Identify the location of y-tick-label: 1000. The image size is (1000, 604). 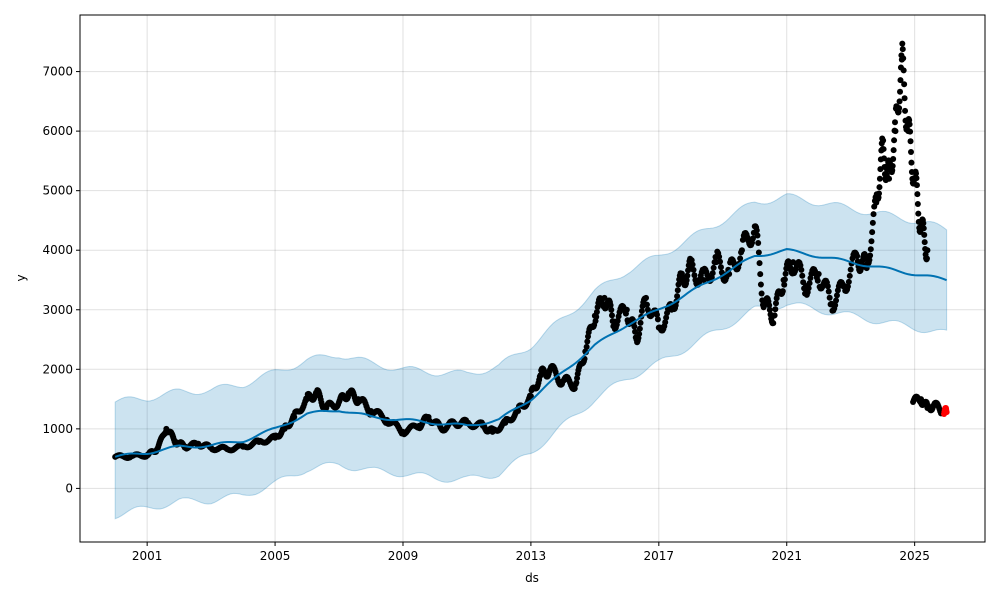
(57, 429).